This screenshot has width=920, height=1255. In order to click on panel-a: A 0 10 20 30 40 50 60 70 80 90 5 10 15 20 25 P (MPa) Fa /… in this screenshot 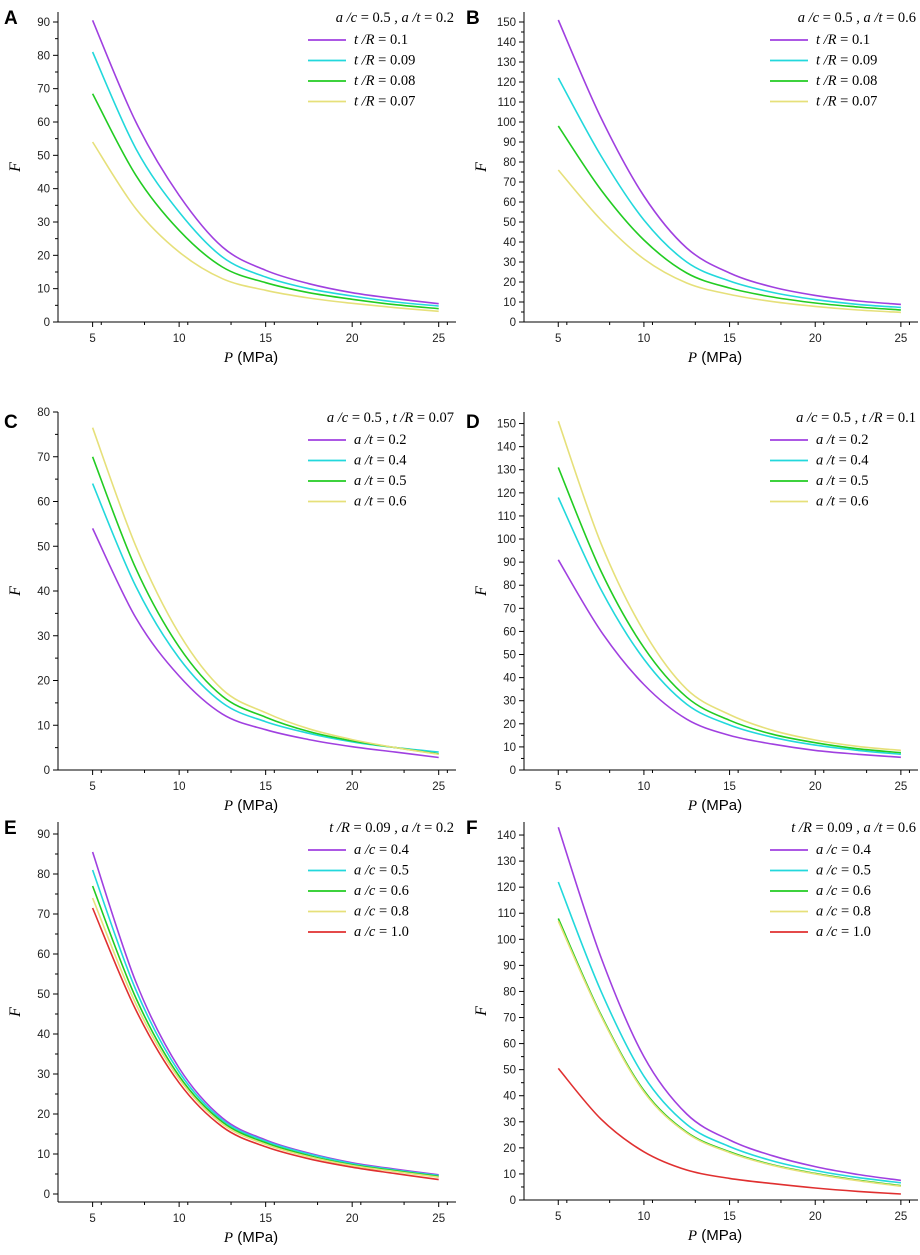, I will do `click(230, 187)`.